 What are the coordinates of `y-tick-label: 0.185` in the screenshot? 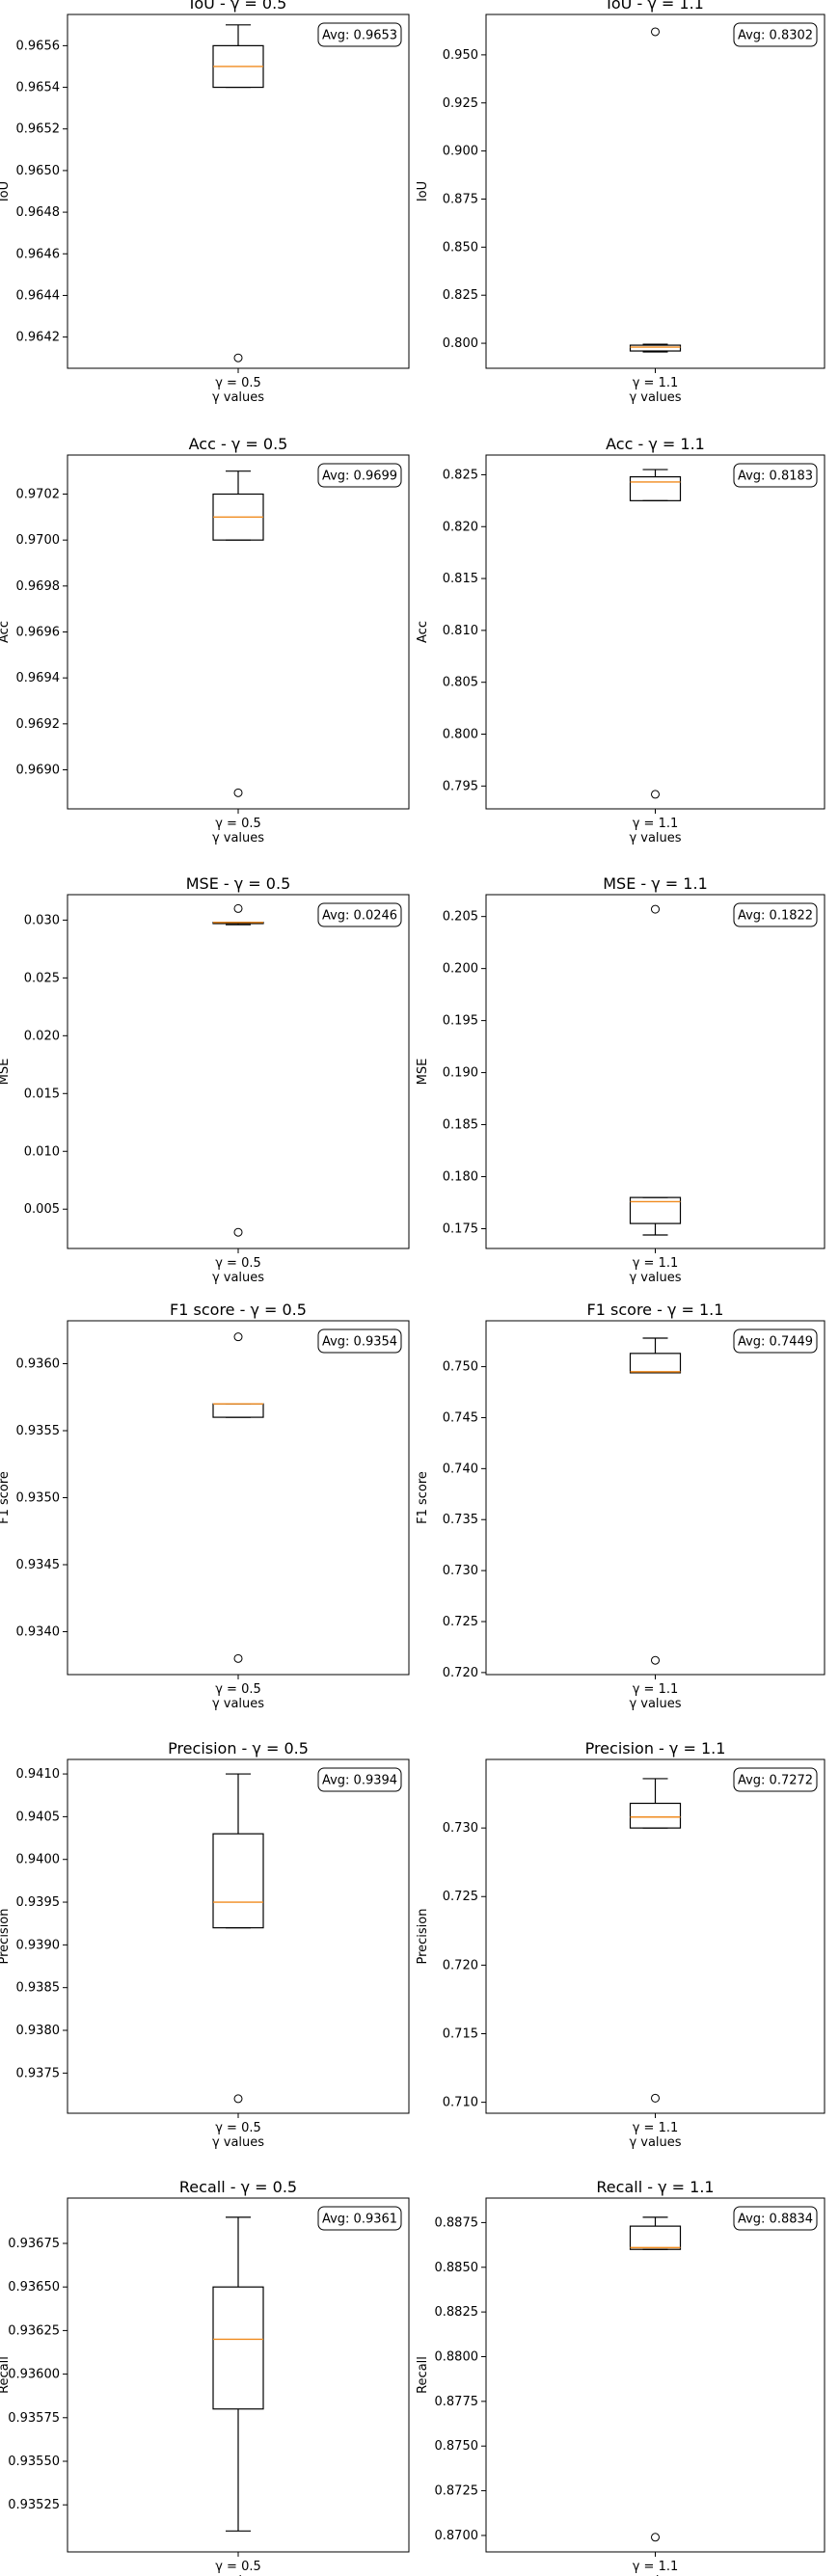 It's located at (461, 1126).